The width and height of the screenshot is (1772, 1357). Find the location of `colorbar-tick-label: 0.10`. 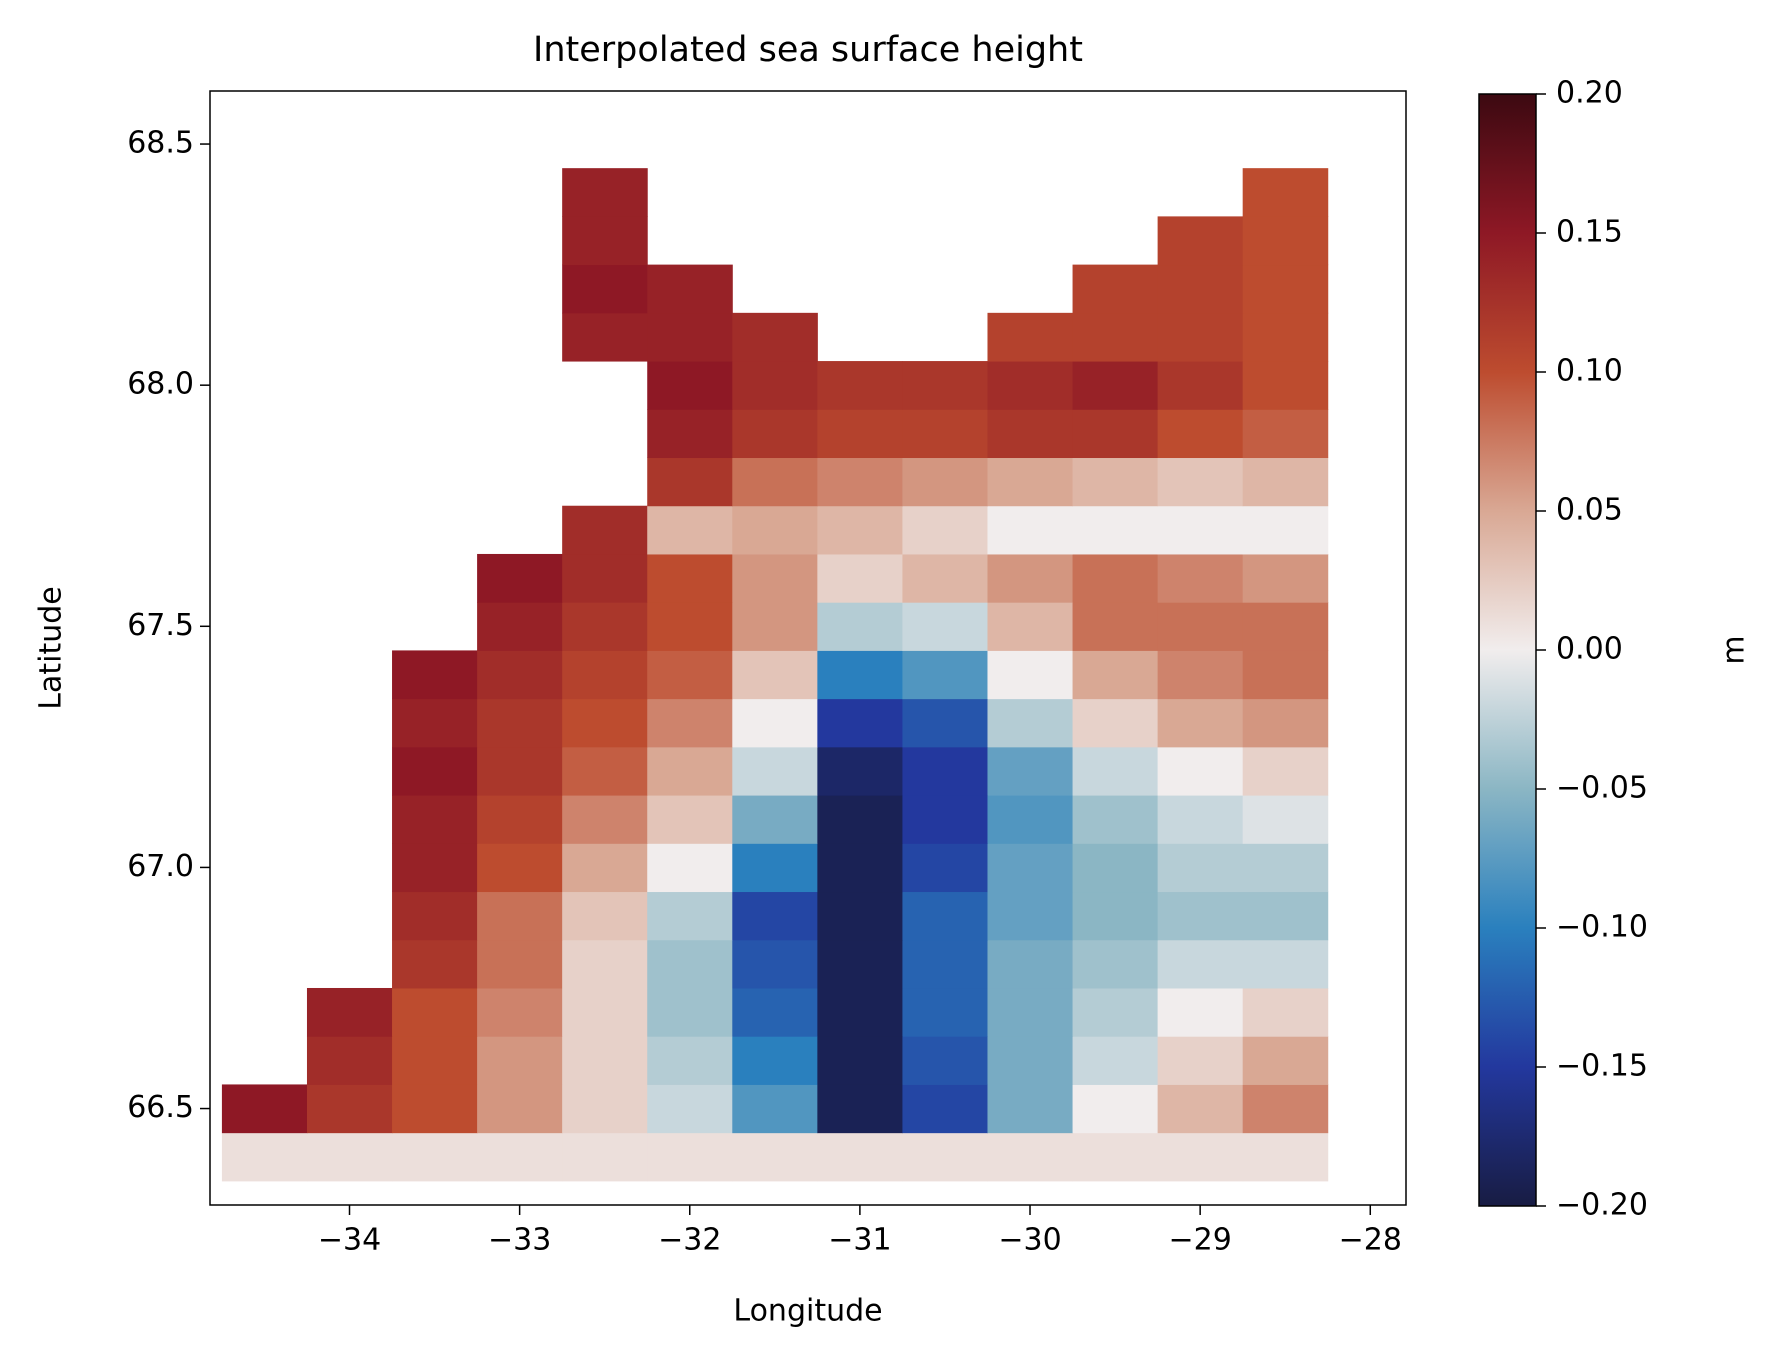

colorbar-tick-label: 0.10 is located at coordinates (1589, 371).